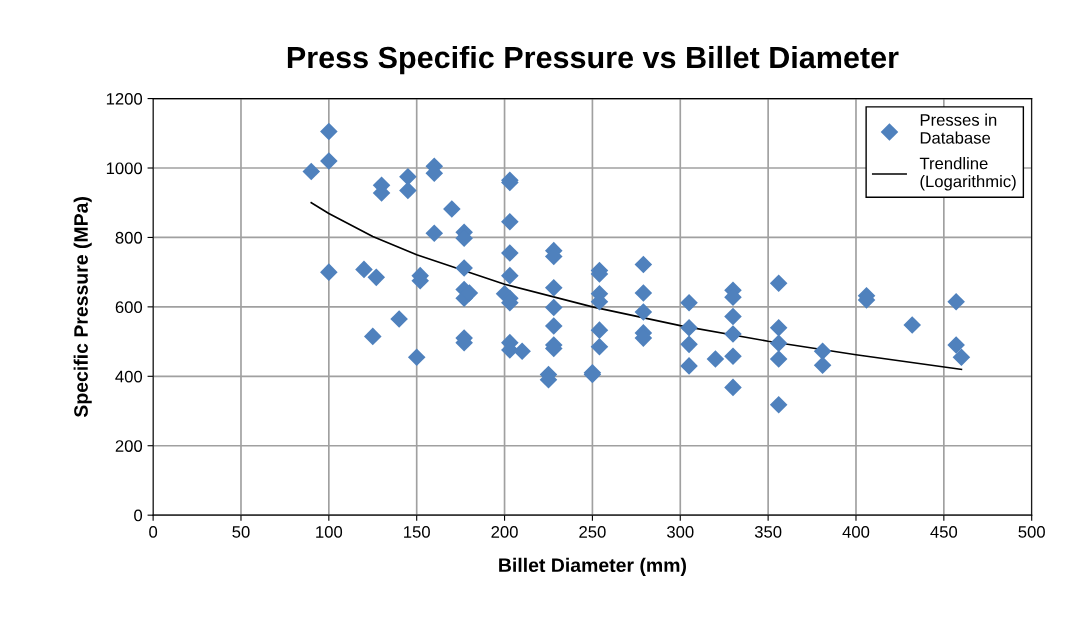 This screenshot has height=636, width=1086. I want to click on y-tick-label: 0, so click(138, 515).